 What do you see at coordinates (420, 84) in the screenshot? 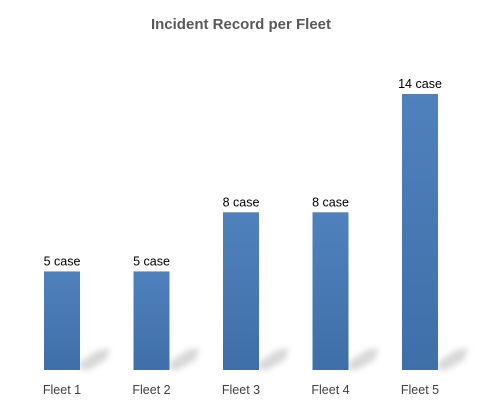
I see `data-label: 14 case` at bounding box center [420, 84].